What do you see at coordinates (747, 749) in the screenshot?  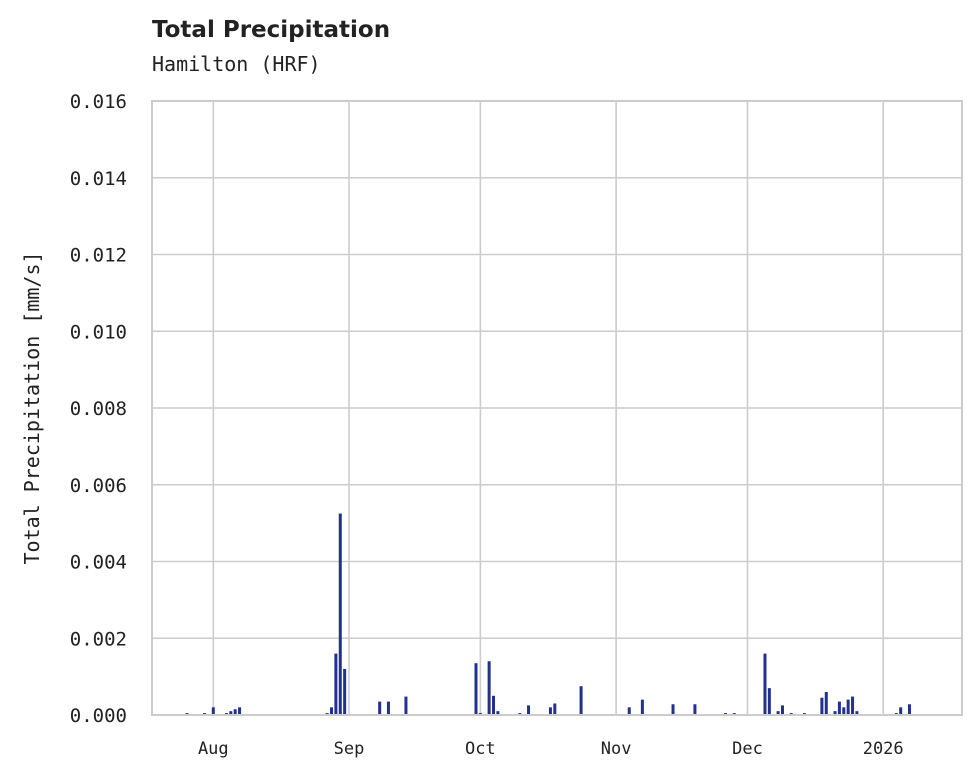 I see `x-tick-label: Dec` at bounding box center [747, 749].